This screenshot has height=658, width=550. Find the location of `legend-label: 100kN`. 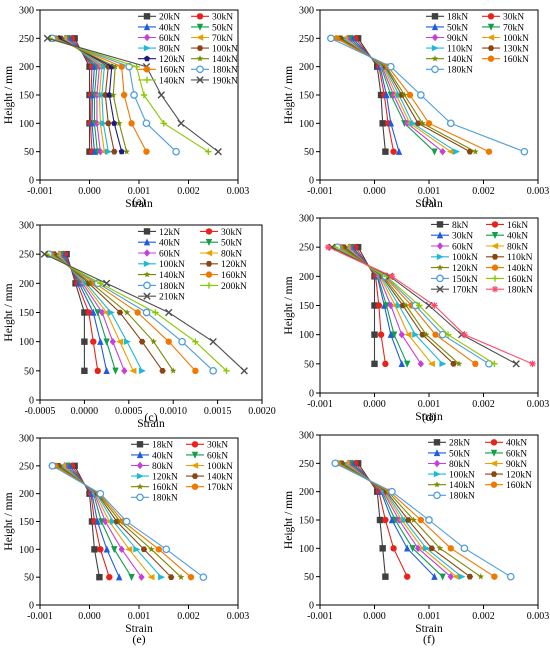

legend-label: 100kN is located at coordinates (225, 50).